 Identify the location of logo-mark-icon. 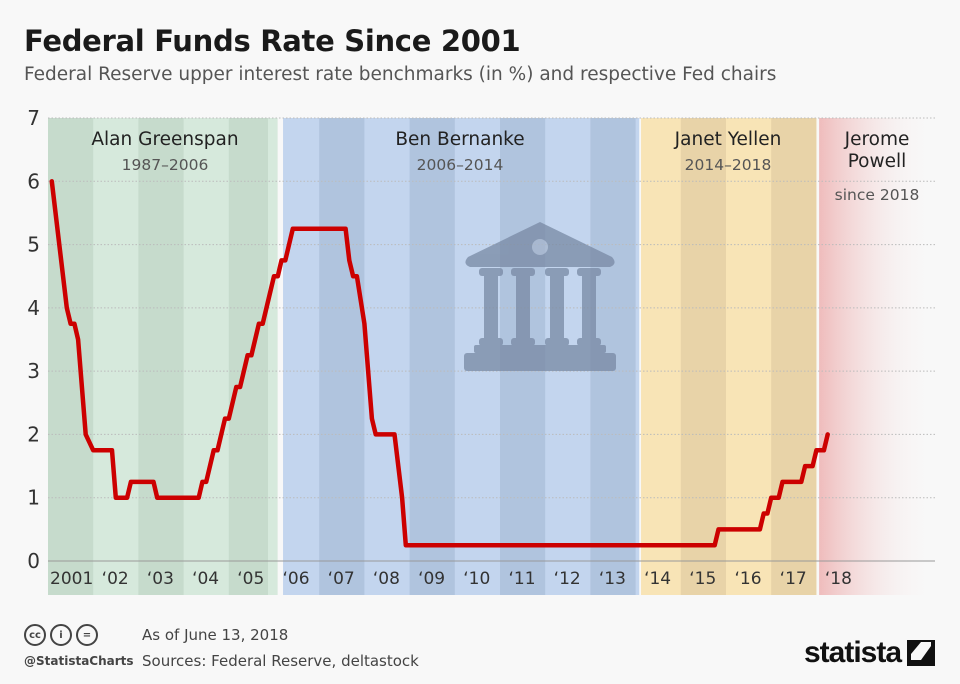
(921, 653).